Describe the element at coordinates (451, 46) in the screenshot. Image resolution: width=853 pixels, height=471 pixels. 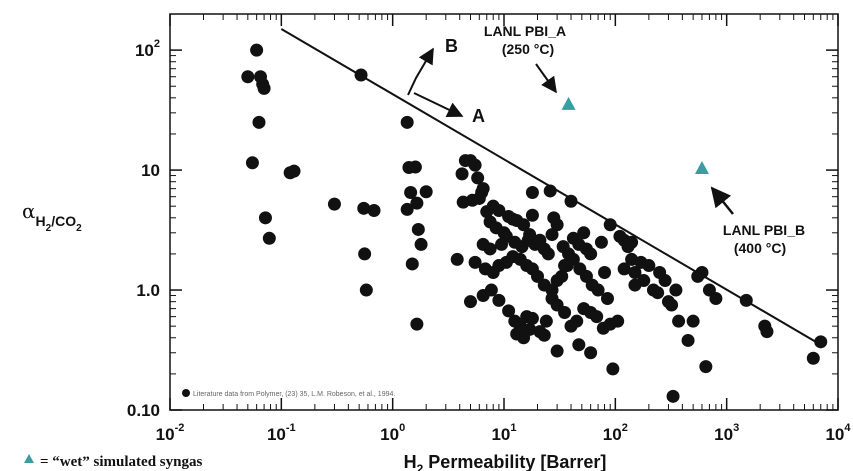
I see `arrow-b-label: B` at that location.